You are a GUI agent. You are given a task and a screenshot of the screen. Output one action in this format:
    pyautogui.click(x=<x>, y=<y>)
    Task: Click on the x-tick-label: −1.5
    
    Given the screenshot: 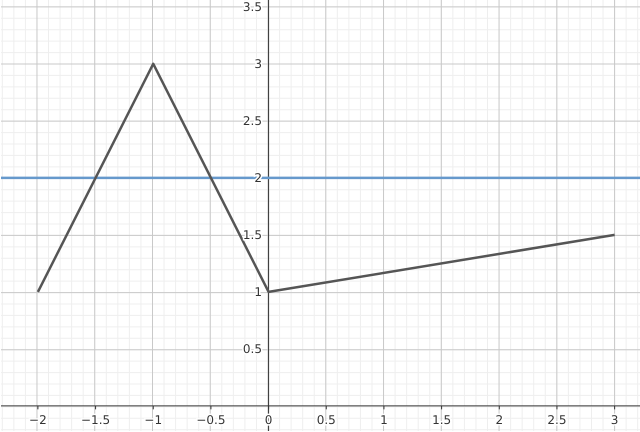 What is the action you would take?
    pyautogui.click(x=95, y=419)
    